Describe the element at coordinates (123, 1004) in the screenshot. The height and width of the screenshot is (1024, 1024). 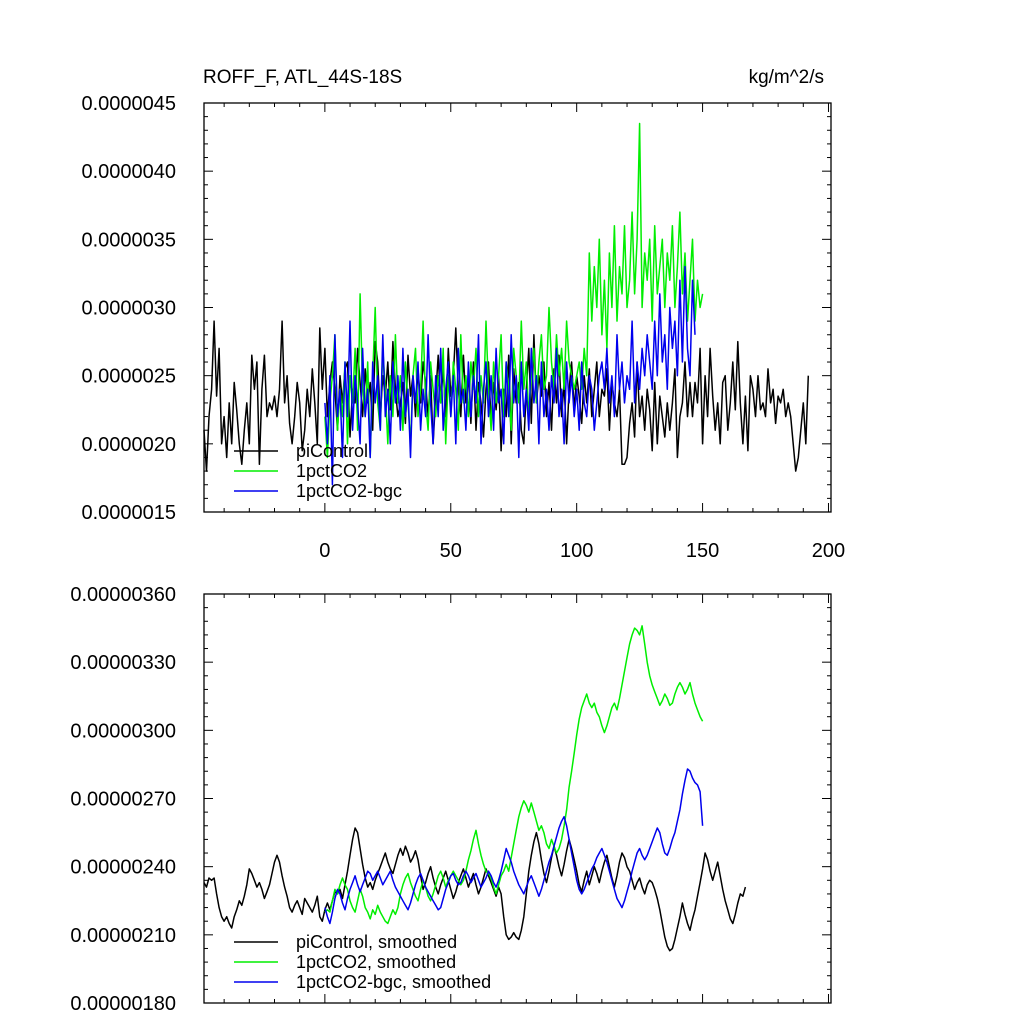
I see `y-tick-label: 0.00000180` at that location.